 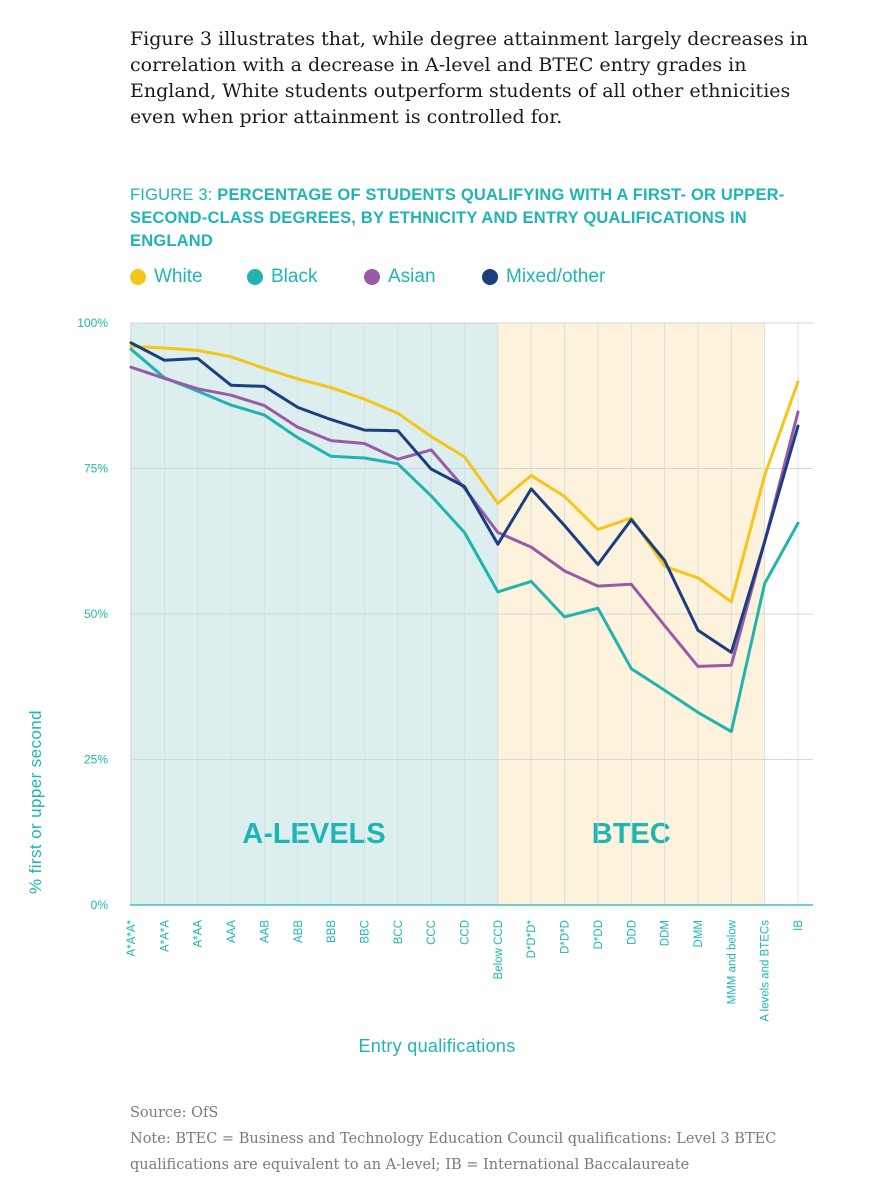 What do you see at coordinates (699, 933) in the screenshot?
I see `x-tick-label: DMM` at bounding box center [699, 933].